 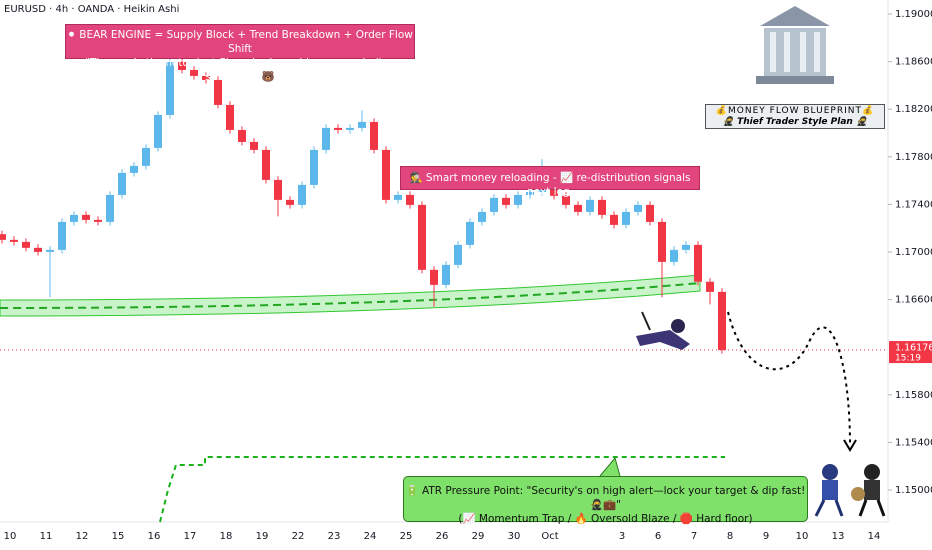 I want to click on x-tick-label: 6, so click(x=658, y=536).